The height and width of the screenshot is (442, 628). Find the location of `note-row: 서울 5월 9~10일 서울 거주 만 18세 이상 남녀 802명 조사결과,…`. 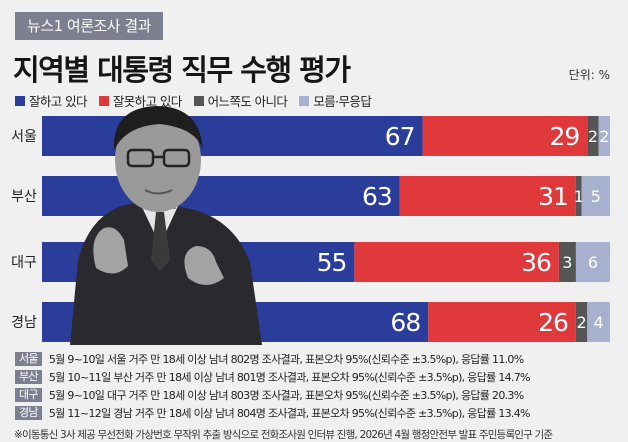

note-row: 서울 5월 9~10일 서울 거주 만 18세 이상 남녀 802명 조사결과,… is located at coordinates (318, 358).